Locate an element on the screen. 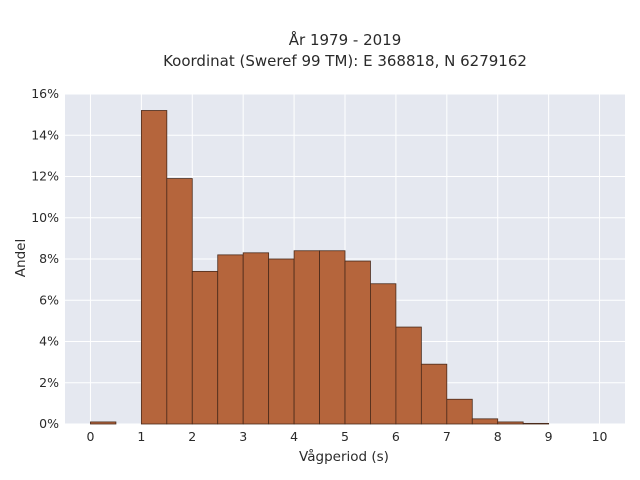 The height and width of the screenshot is (480, 640). y-tick-label: 6% is located at coordinates (49, 299).